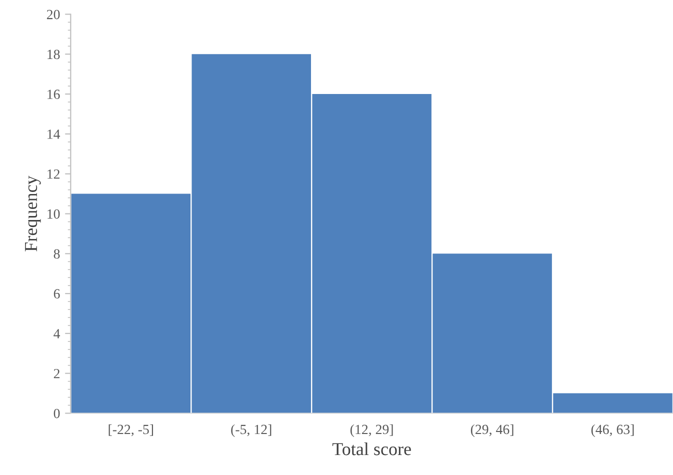 Image resolution: width=673 pixels, height=475 pixels. What do you see at coordinates (57, 333) in the screenshot?
I see `y-tick-label: 4` at bounding box center [57, 333].